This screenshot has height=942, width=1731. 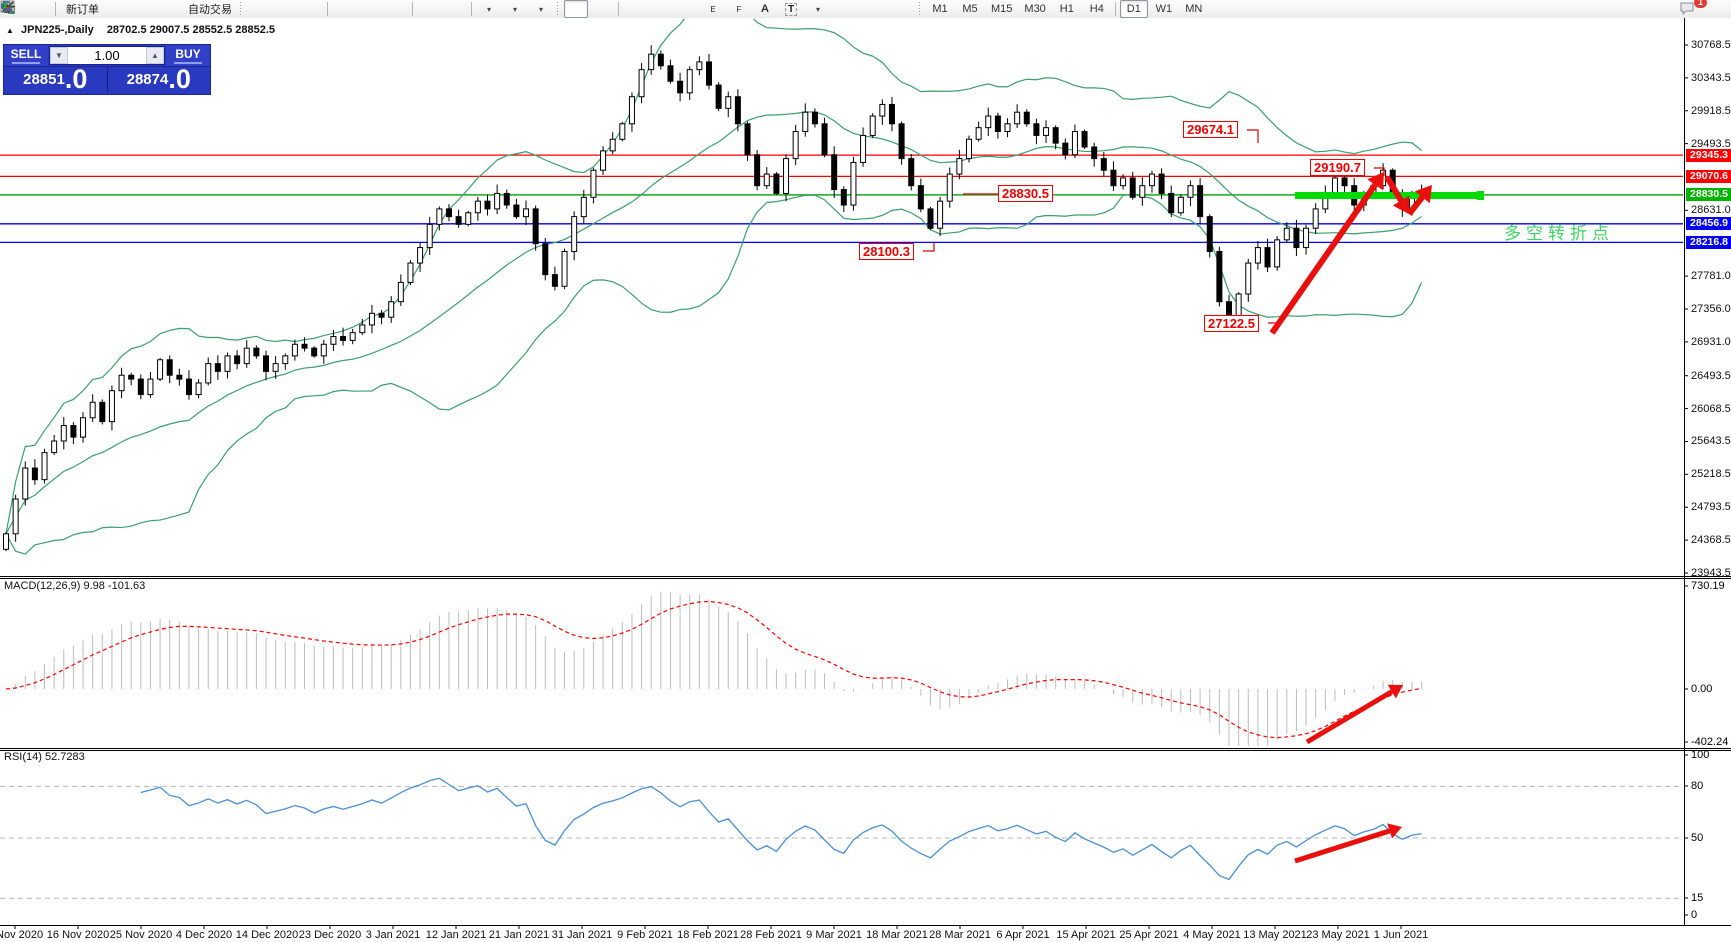 What do you see at coordinates (330, 935) in the screenshot?
I see `date-tick-label: 23 Dec 2020` at bounding box center [330, 935].